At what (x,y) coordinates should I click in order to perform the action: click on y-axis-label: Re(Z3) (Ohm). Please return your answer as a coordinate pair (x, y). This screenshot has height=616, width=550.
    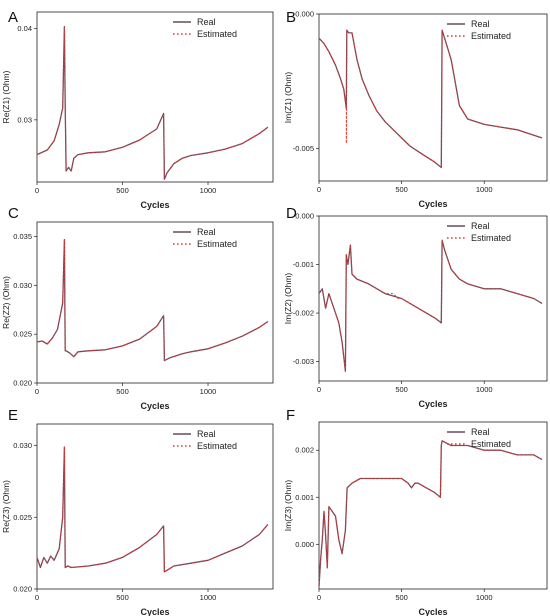
    Looking at the image, I should click on (6, 506).